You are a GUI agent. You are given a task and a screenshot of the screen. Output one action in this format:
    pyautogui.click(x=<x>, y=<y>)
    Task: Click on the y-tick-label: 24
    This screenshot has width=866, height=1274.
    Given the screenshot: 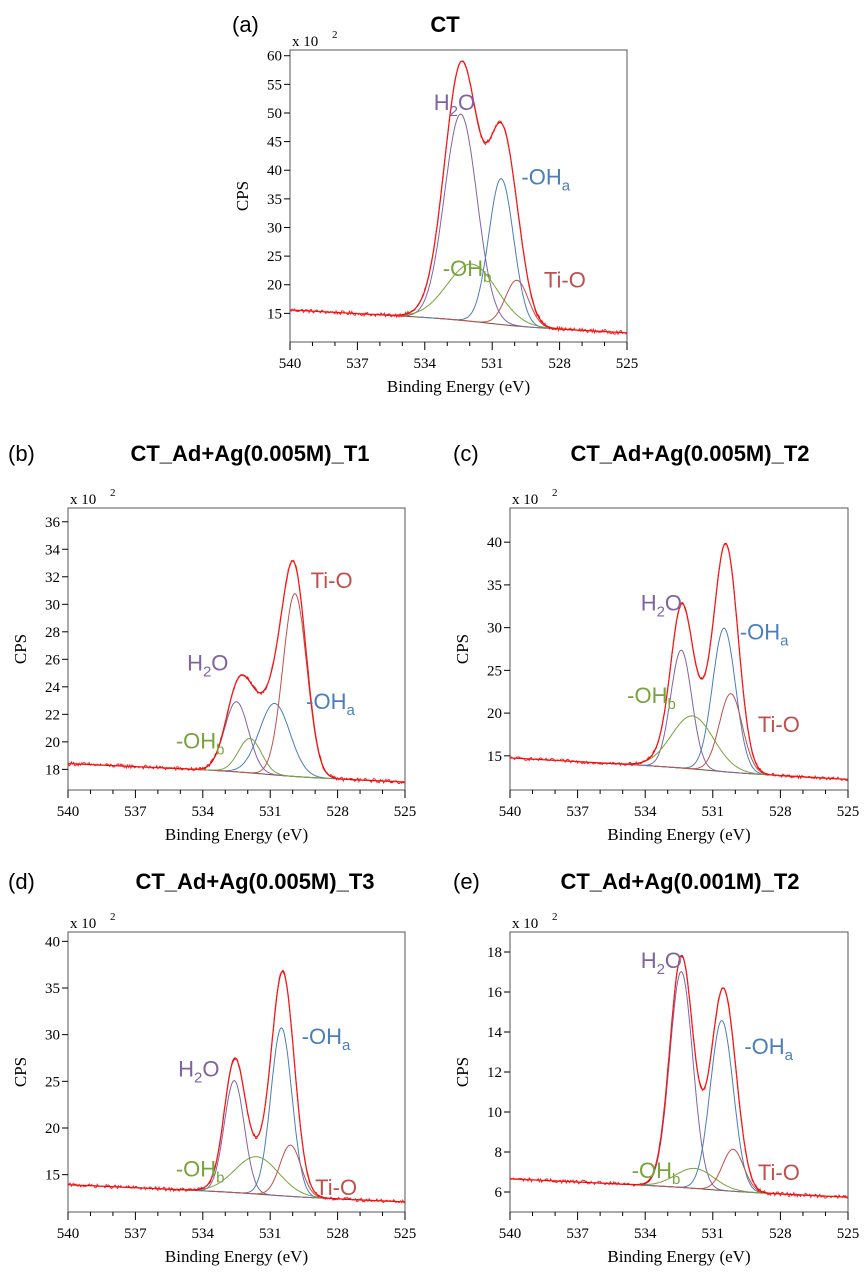 What is the action you would take?
    pyautogui.click(x=53, y=688)
    